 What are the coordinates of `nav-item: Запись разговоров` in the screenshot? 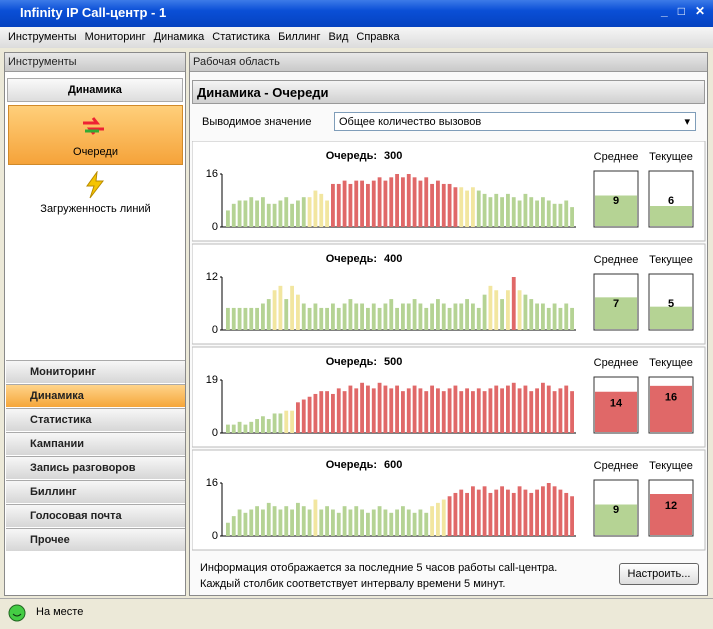 It's located at (95, 467).